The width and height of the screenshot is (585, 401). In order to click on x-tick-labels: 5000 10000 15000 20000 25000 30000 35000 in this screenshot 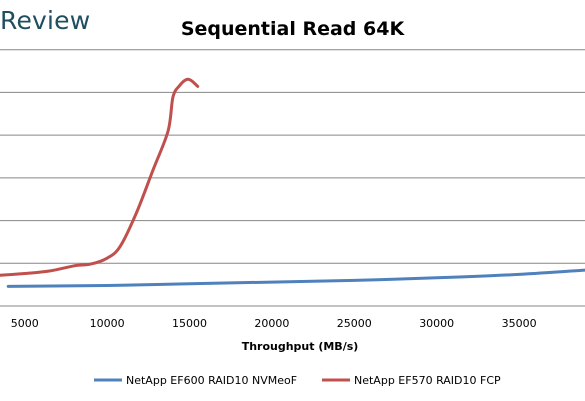, I will do `click(274, 323)`.